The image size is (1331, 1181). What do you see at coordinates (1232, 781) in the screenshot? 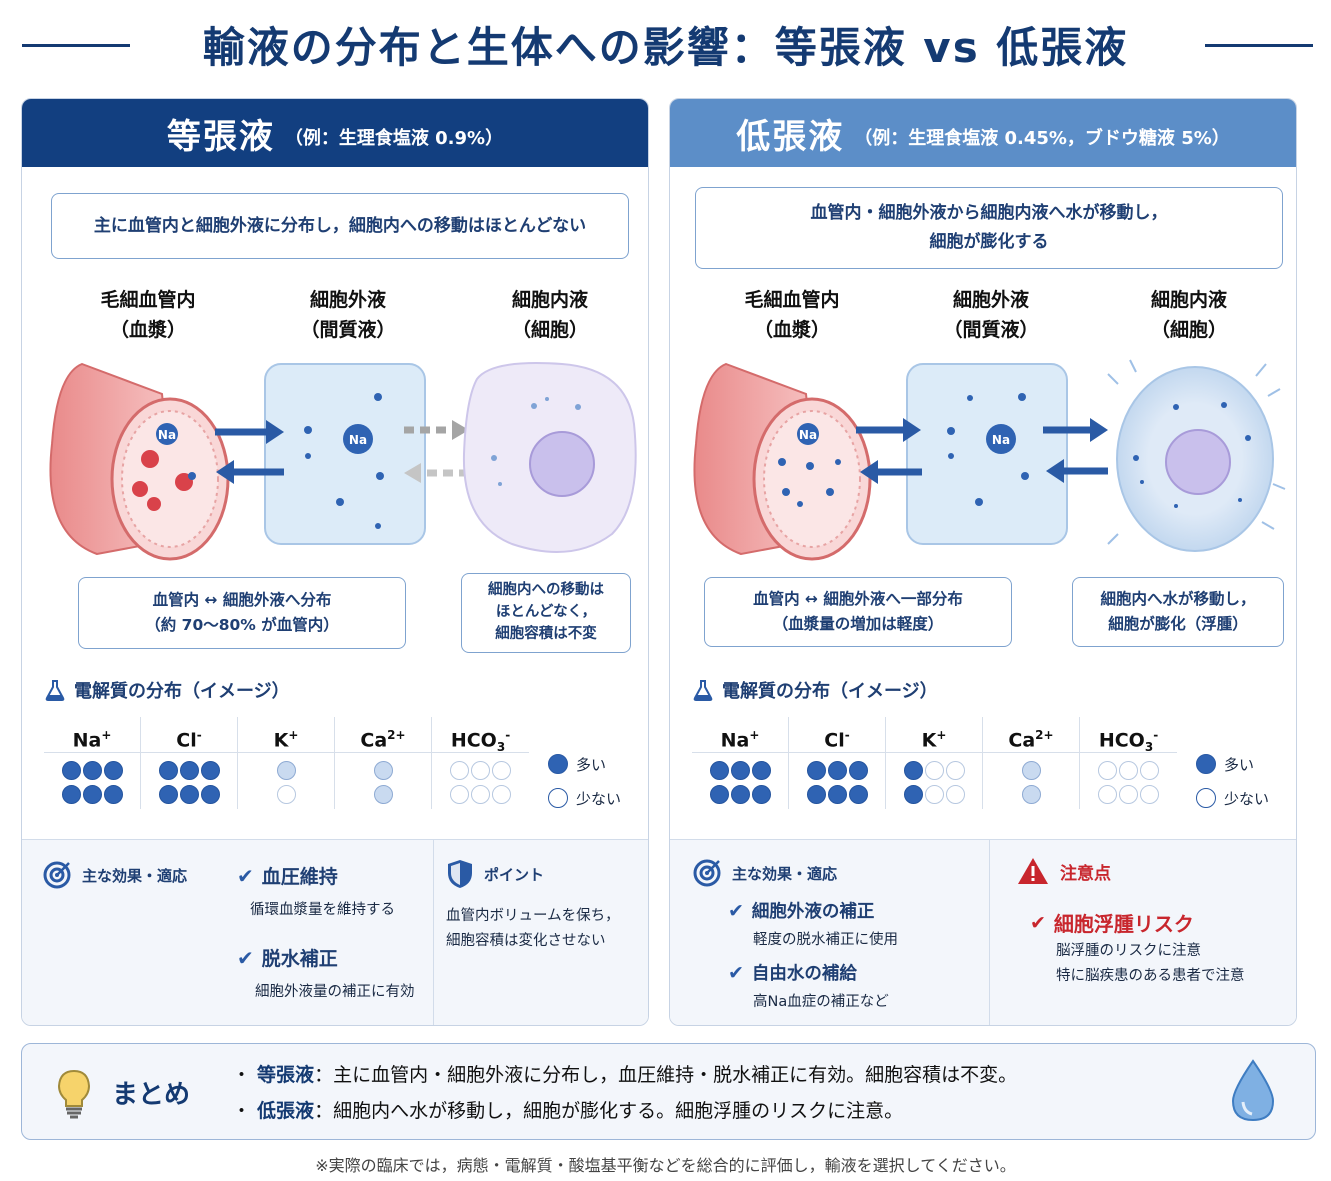
I see `hypotonic-legend: 多い 少ない` at bounding box center [1232, 781].